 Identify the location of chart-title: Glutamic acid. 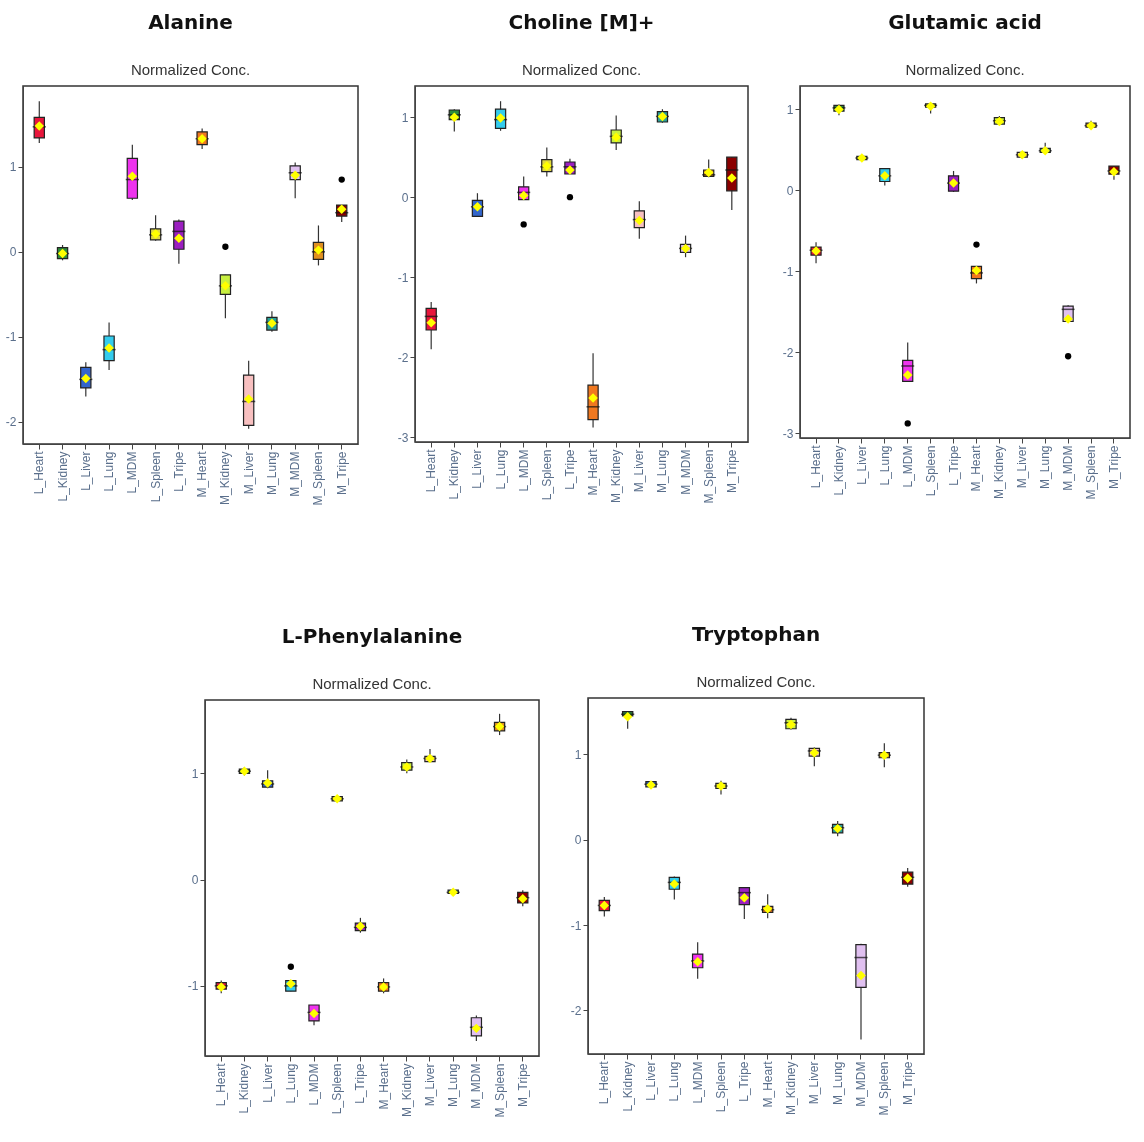
(965, 22).